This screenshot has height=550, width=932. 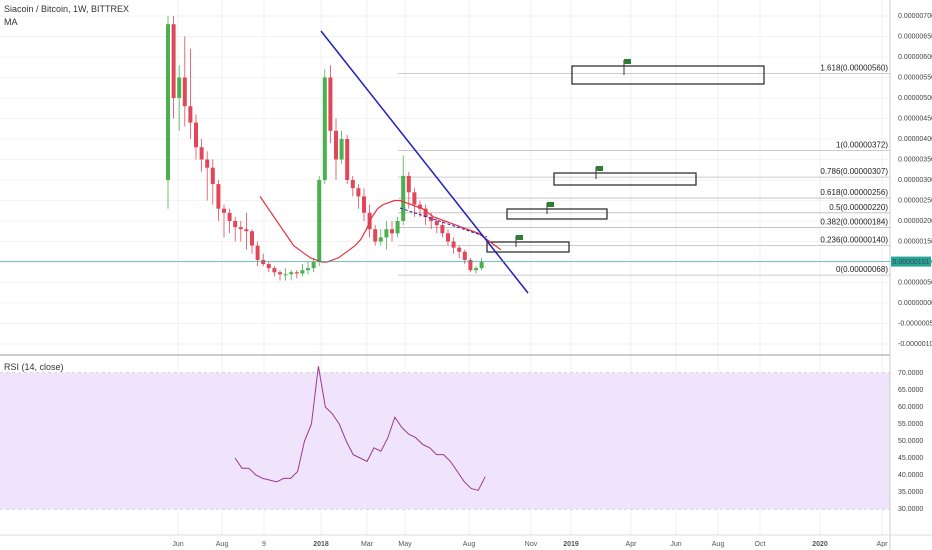 I want to click on time-tick-label: Jun, so click(x=675, y=544).